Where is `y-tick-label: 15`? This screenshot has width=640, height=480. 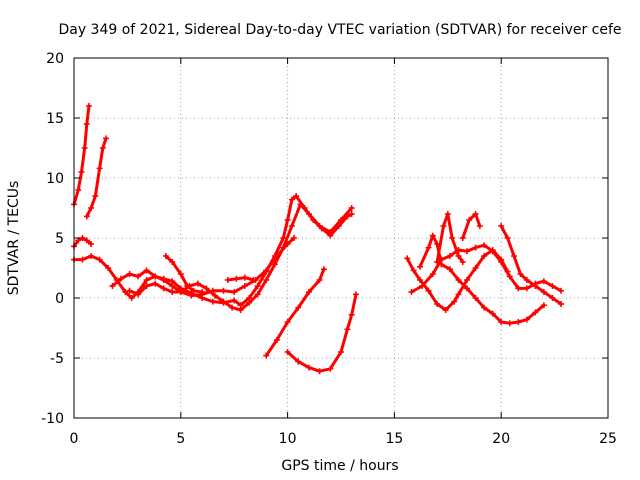 y-tick-label: 15 is located at coordinates (55, 119).